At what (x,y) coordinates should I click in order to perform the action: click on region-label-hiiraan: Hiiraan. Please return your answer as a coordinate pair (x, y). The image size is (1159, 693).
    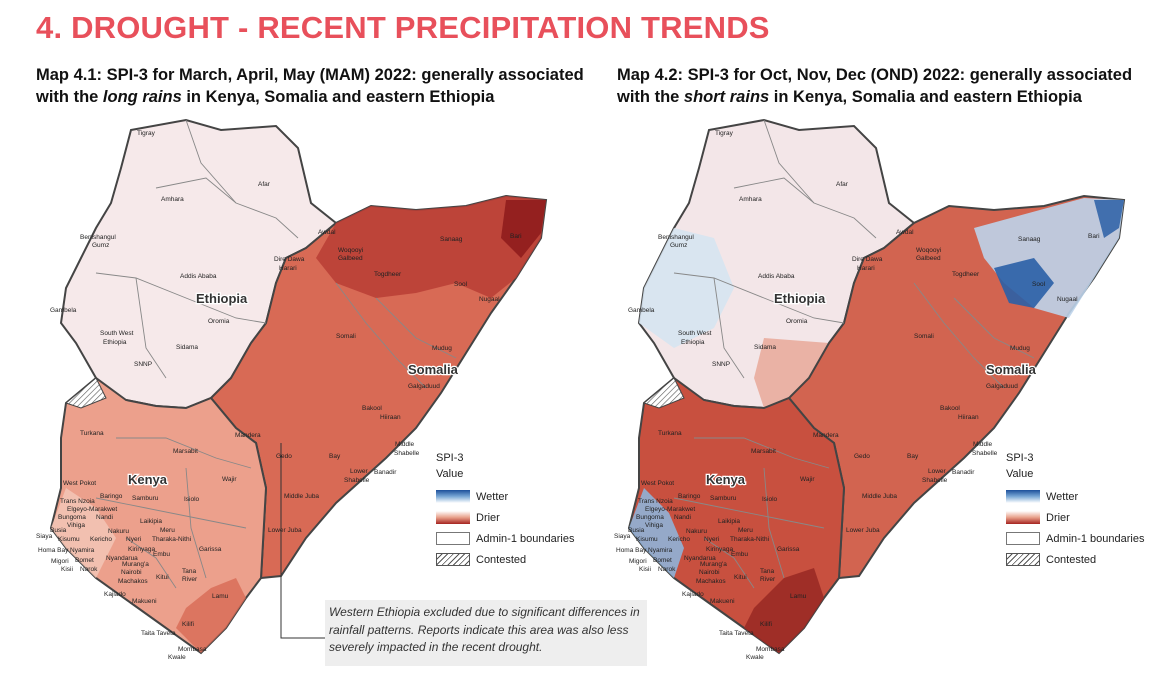
    Looking at the image, I should click on (968, 417).